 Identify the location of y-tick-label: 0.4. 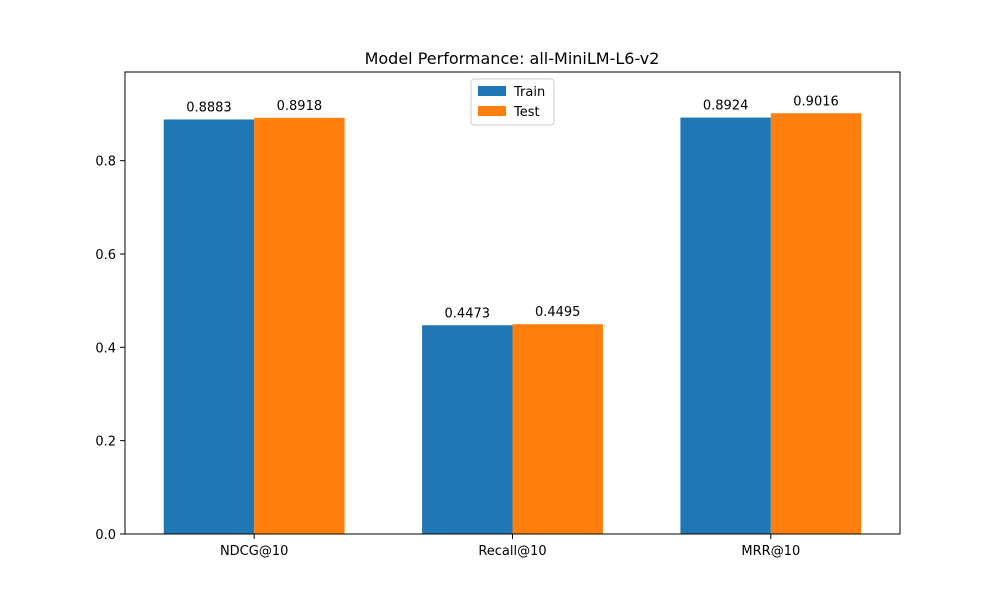
(105, 348).